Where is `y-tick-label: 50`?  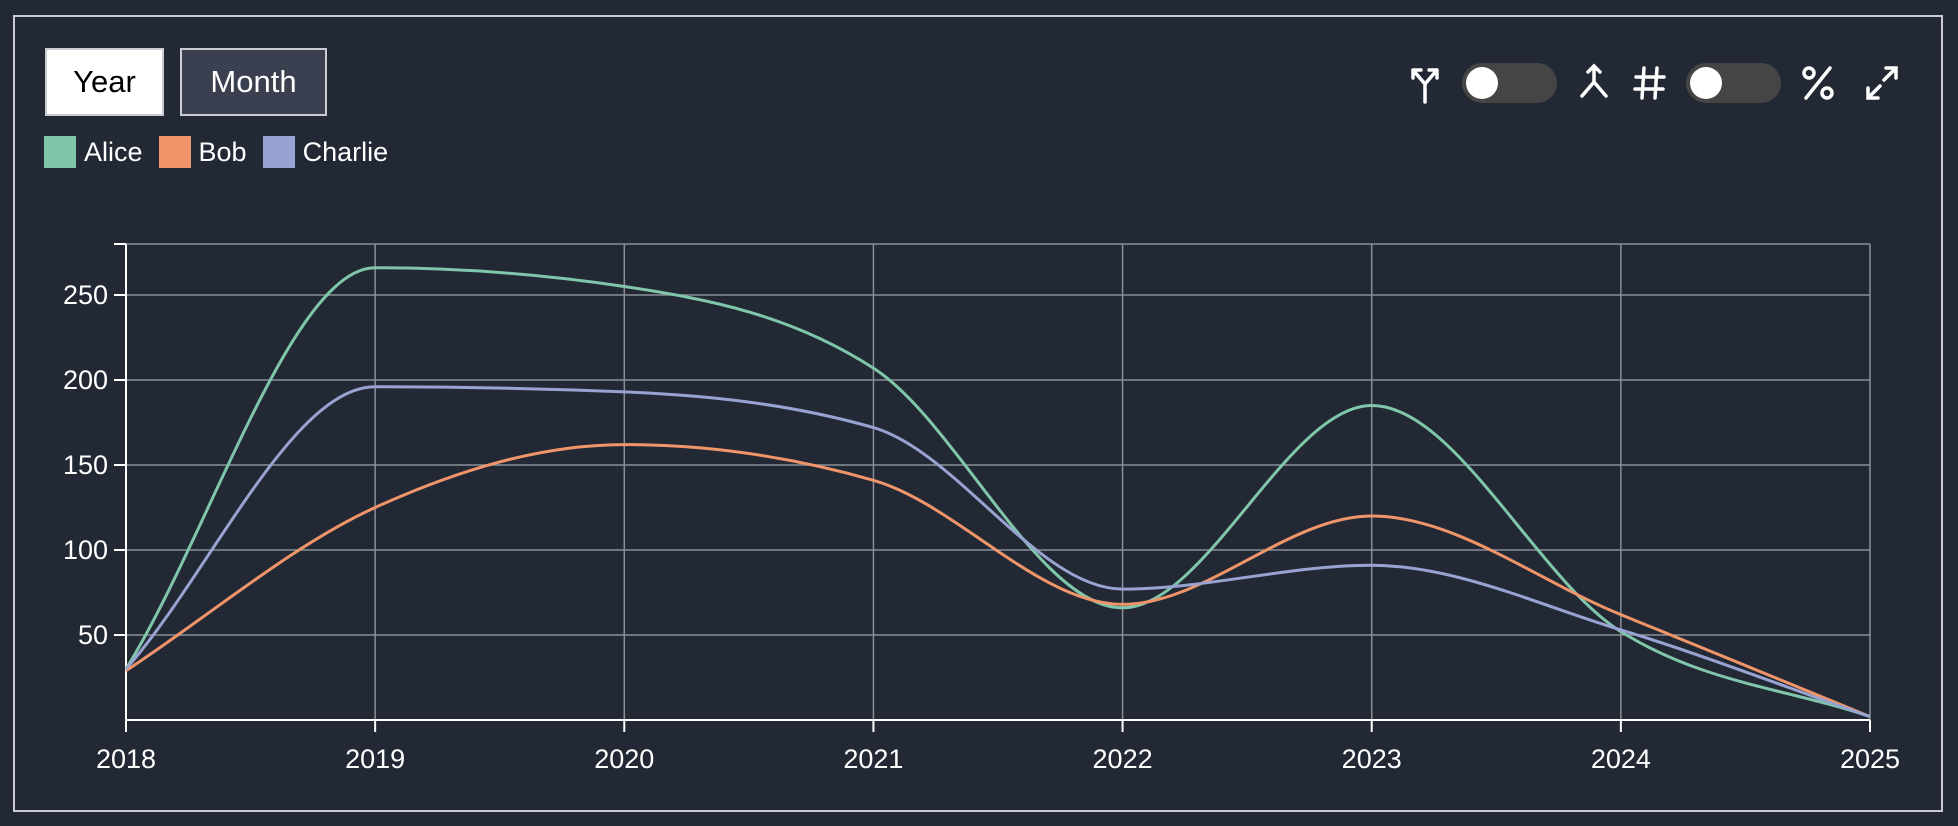 y-tick-label: 50 is located at coordinates (93, 635).